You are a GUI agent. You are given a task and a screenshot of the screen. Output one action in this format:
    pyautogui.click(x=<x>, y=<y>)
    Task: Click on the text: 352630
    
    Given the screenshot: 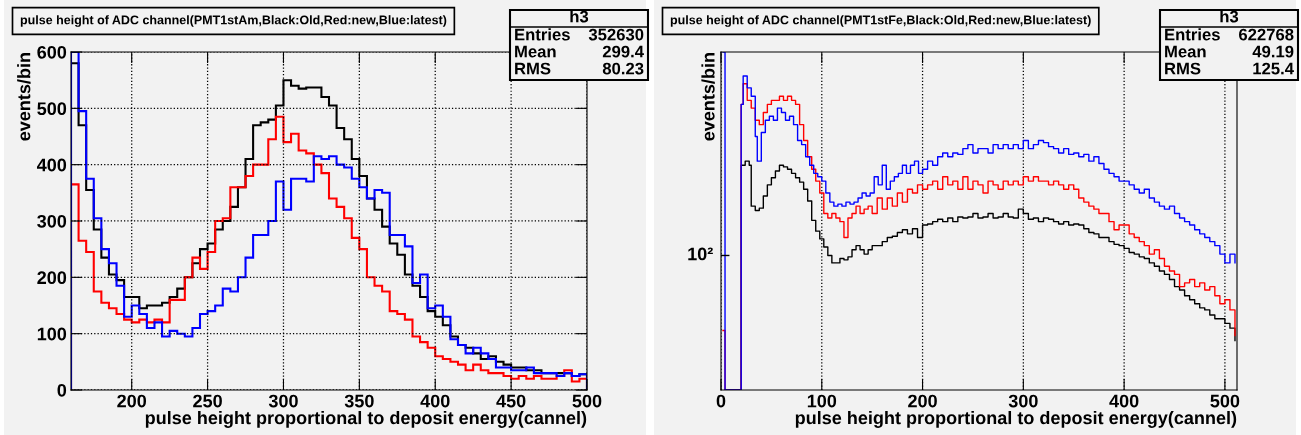 What is the action you would take?
    pyautogui.click(x=616, y=34)
    